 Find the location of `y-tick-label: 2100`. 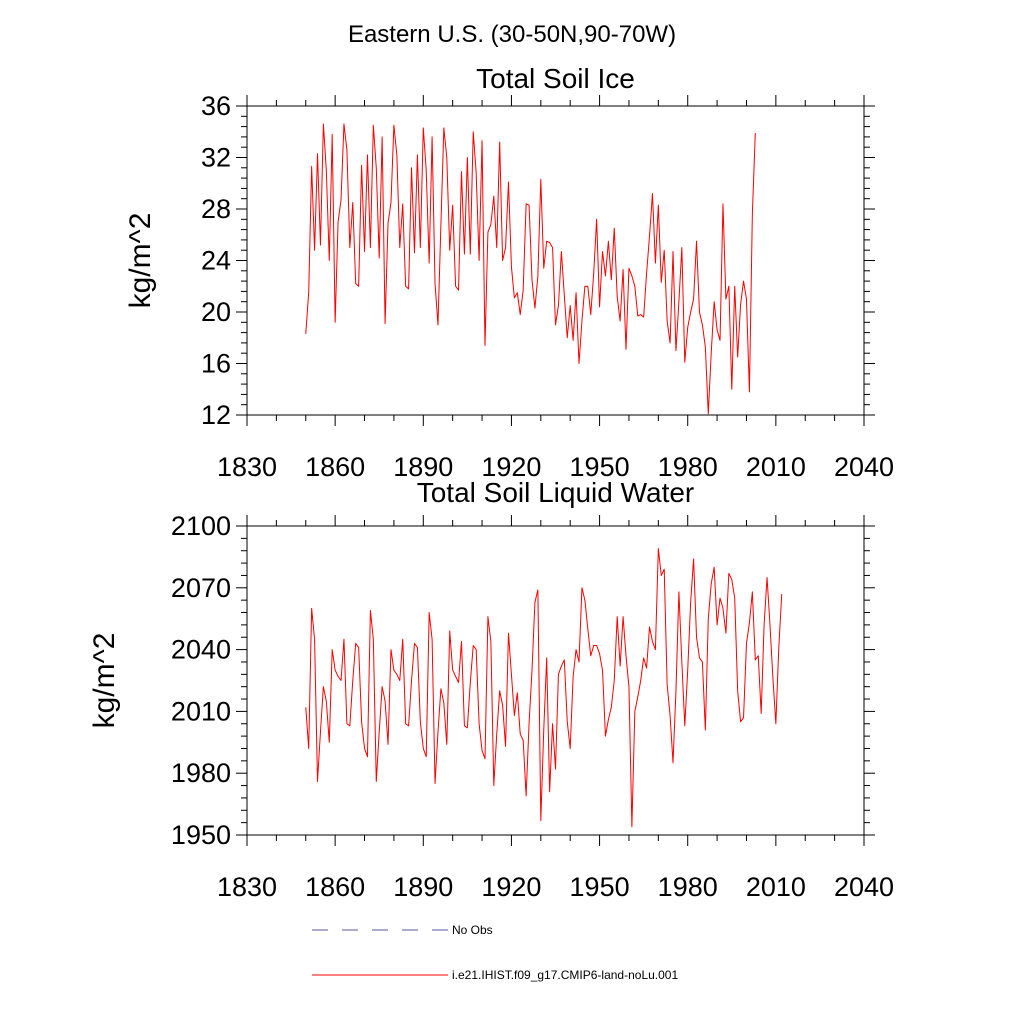

y-tick-label: 2100 is located at coordinates (201, 526).